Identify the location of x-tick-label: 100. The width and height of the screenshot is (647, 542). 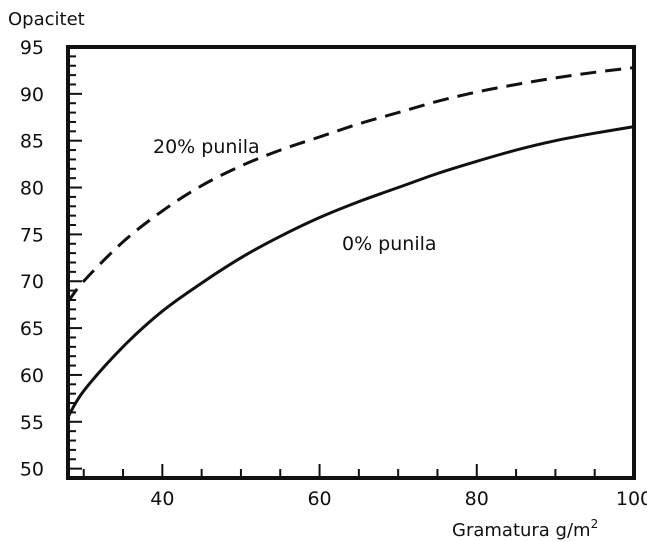
(631, 499).